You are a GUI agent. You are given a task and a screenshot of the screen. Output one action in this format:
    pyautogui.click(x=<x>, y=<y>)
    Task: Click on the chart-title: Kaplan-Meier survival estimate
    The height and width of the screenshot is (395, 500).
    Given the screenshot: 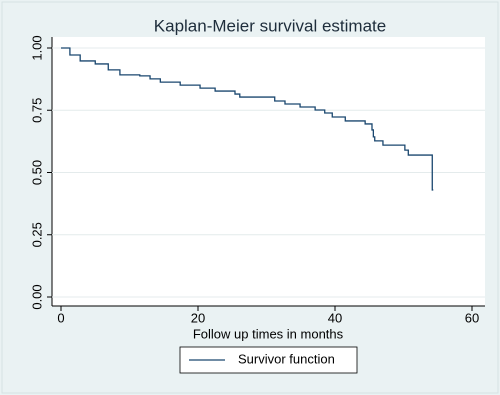 What is the action you would take?
    pyautogui.click(x=270, y=25)
    